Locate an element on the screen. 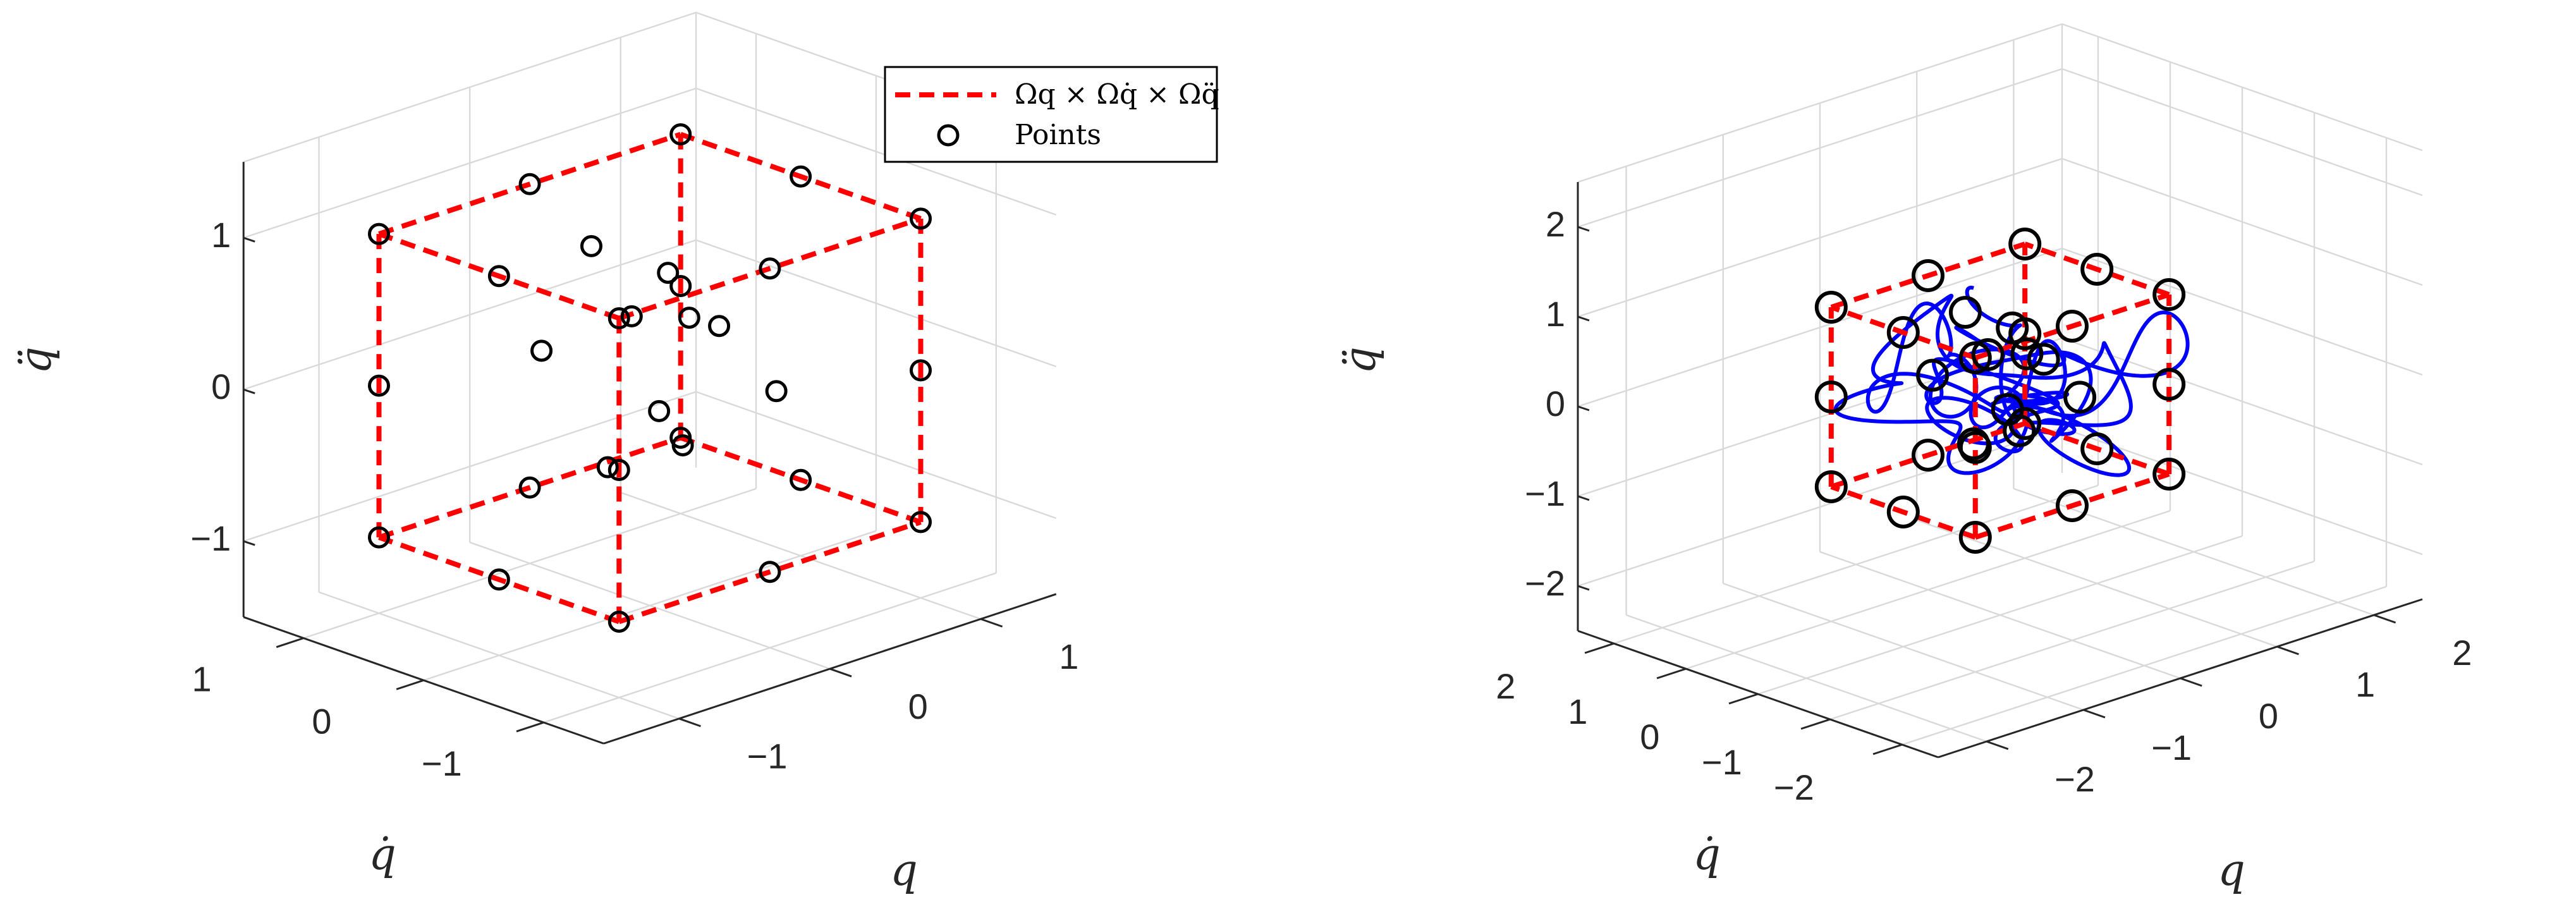 The width and height of the screenshot is (2576, 921). y-axis-label: q̇ is located at coordinates (1707, 855).